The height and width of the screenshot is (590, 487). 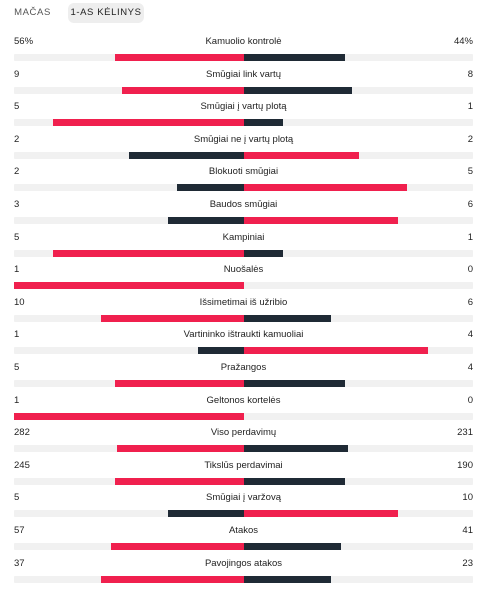 I want to click on away-value: 10, so click(x=467, y=498).